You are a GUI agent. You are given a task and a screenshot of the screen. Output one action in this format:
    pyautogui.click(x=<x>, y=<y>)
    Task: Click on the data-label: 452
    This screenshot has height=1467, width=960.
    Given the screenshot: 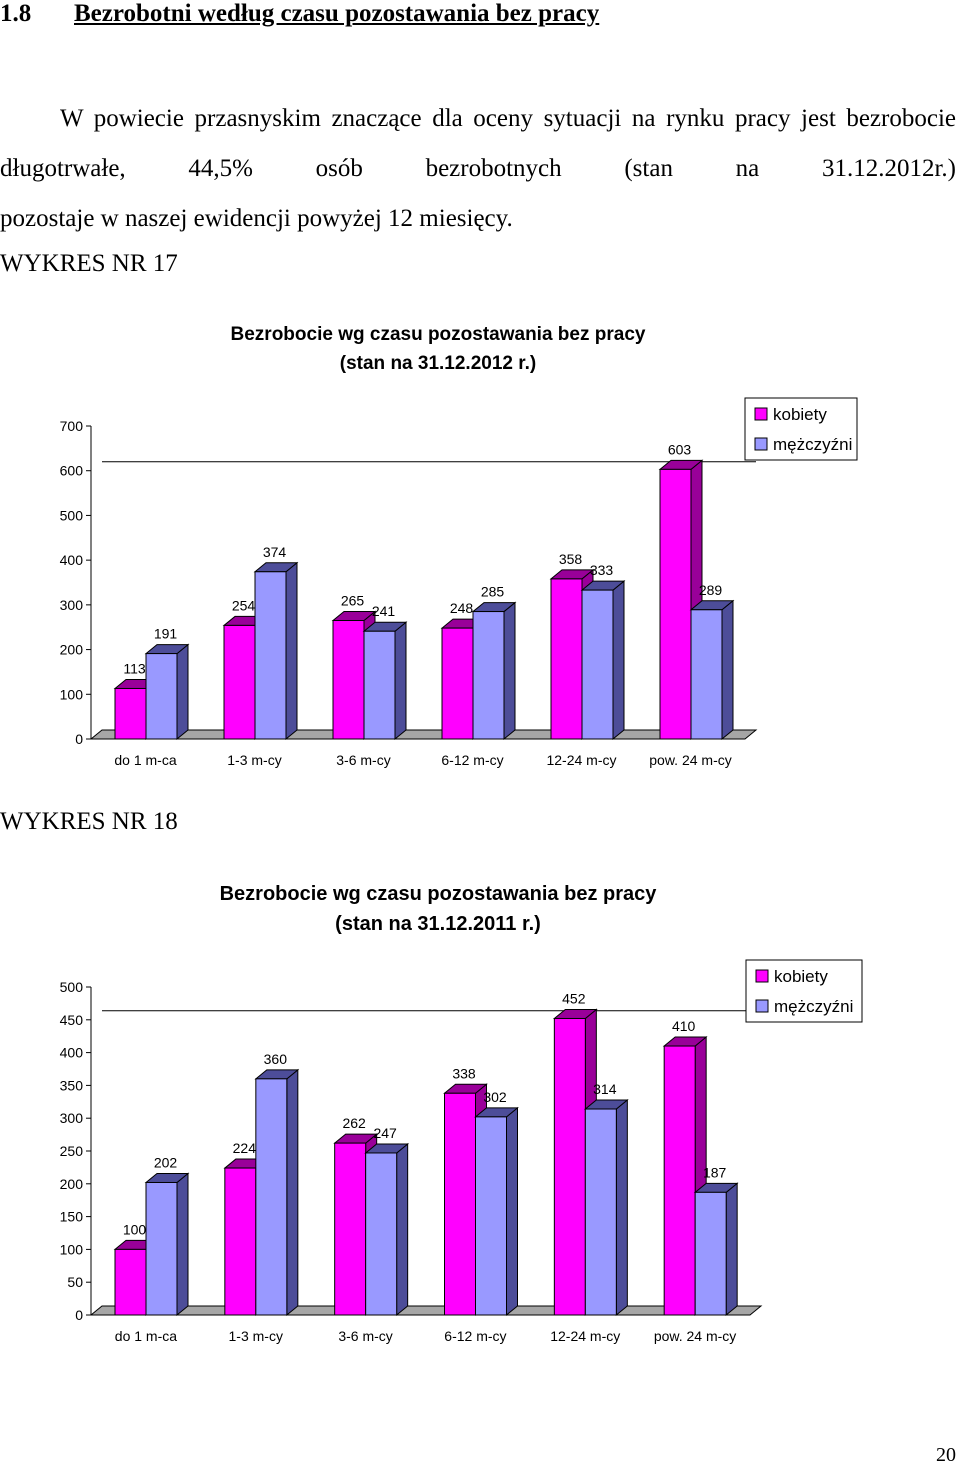 What is the action you would take?
    pyautogui.click(x=574, y=998)
    